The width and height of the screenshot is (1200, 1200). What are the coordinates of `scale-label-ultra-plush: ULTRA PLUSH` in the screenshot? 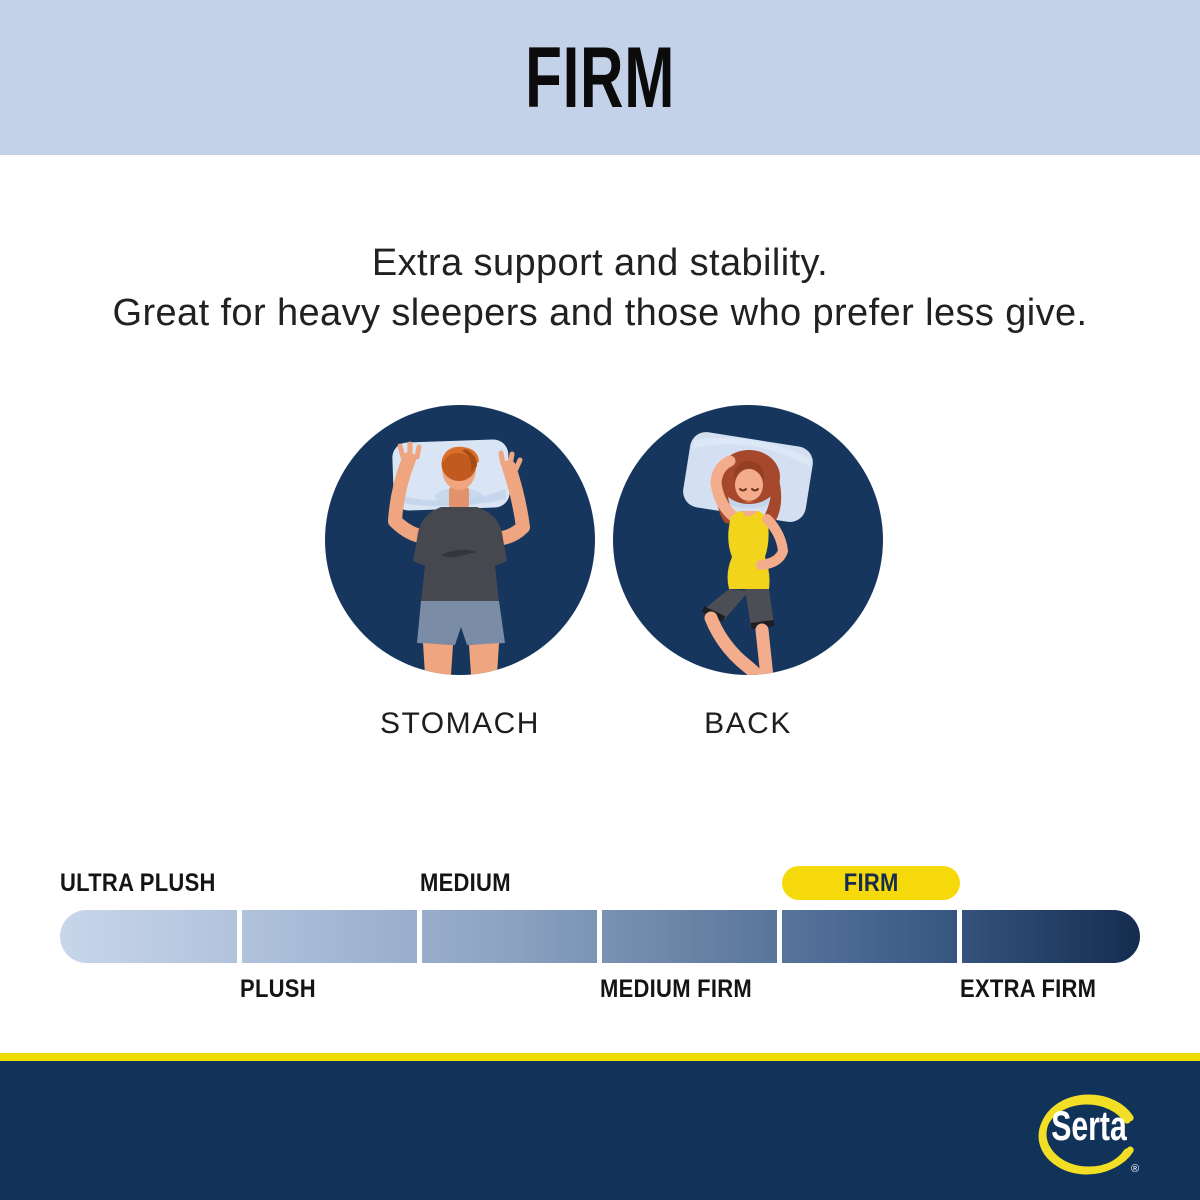 It's located at (138, 883).